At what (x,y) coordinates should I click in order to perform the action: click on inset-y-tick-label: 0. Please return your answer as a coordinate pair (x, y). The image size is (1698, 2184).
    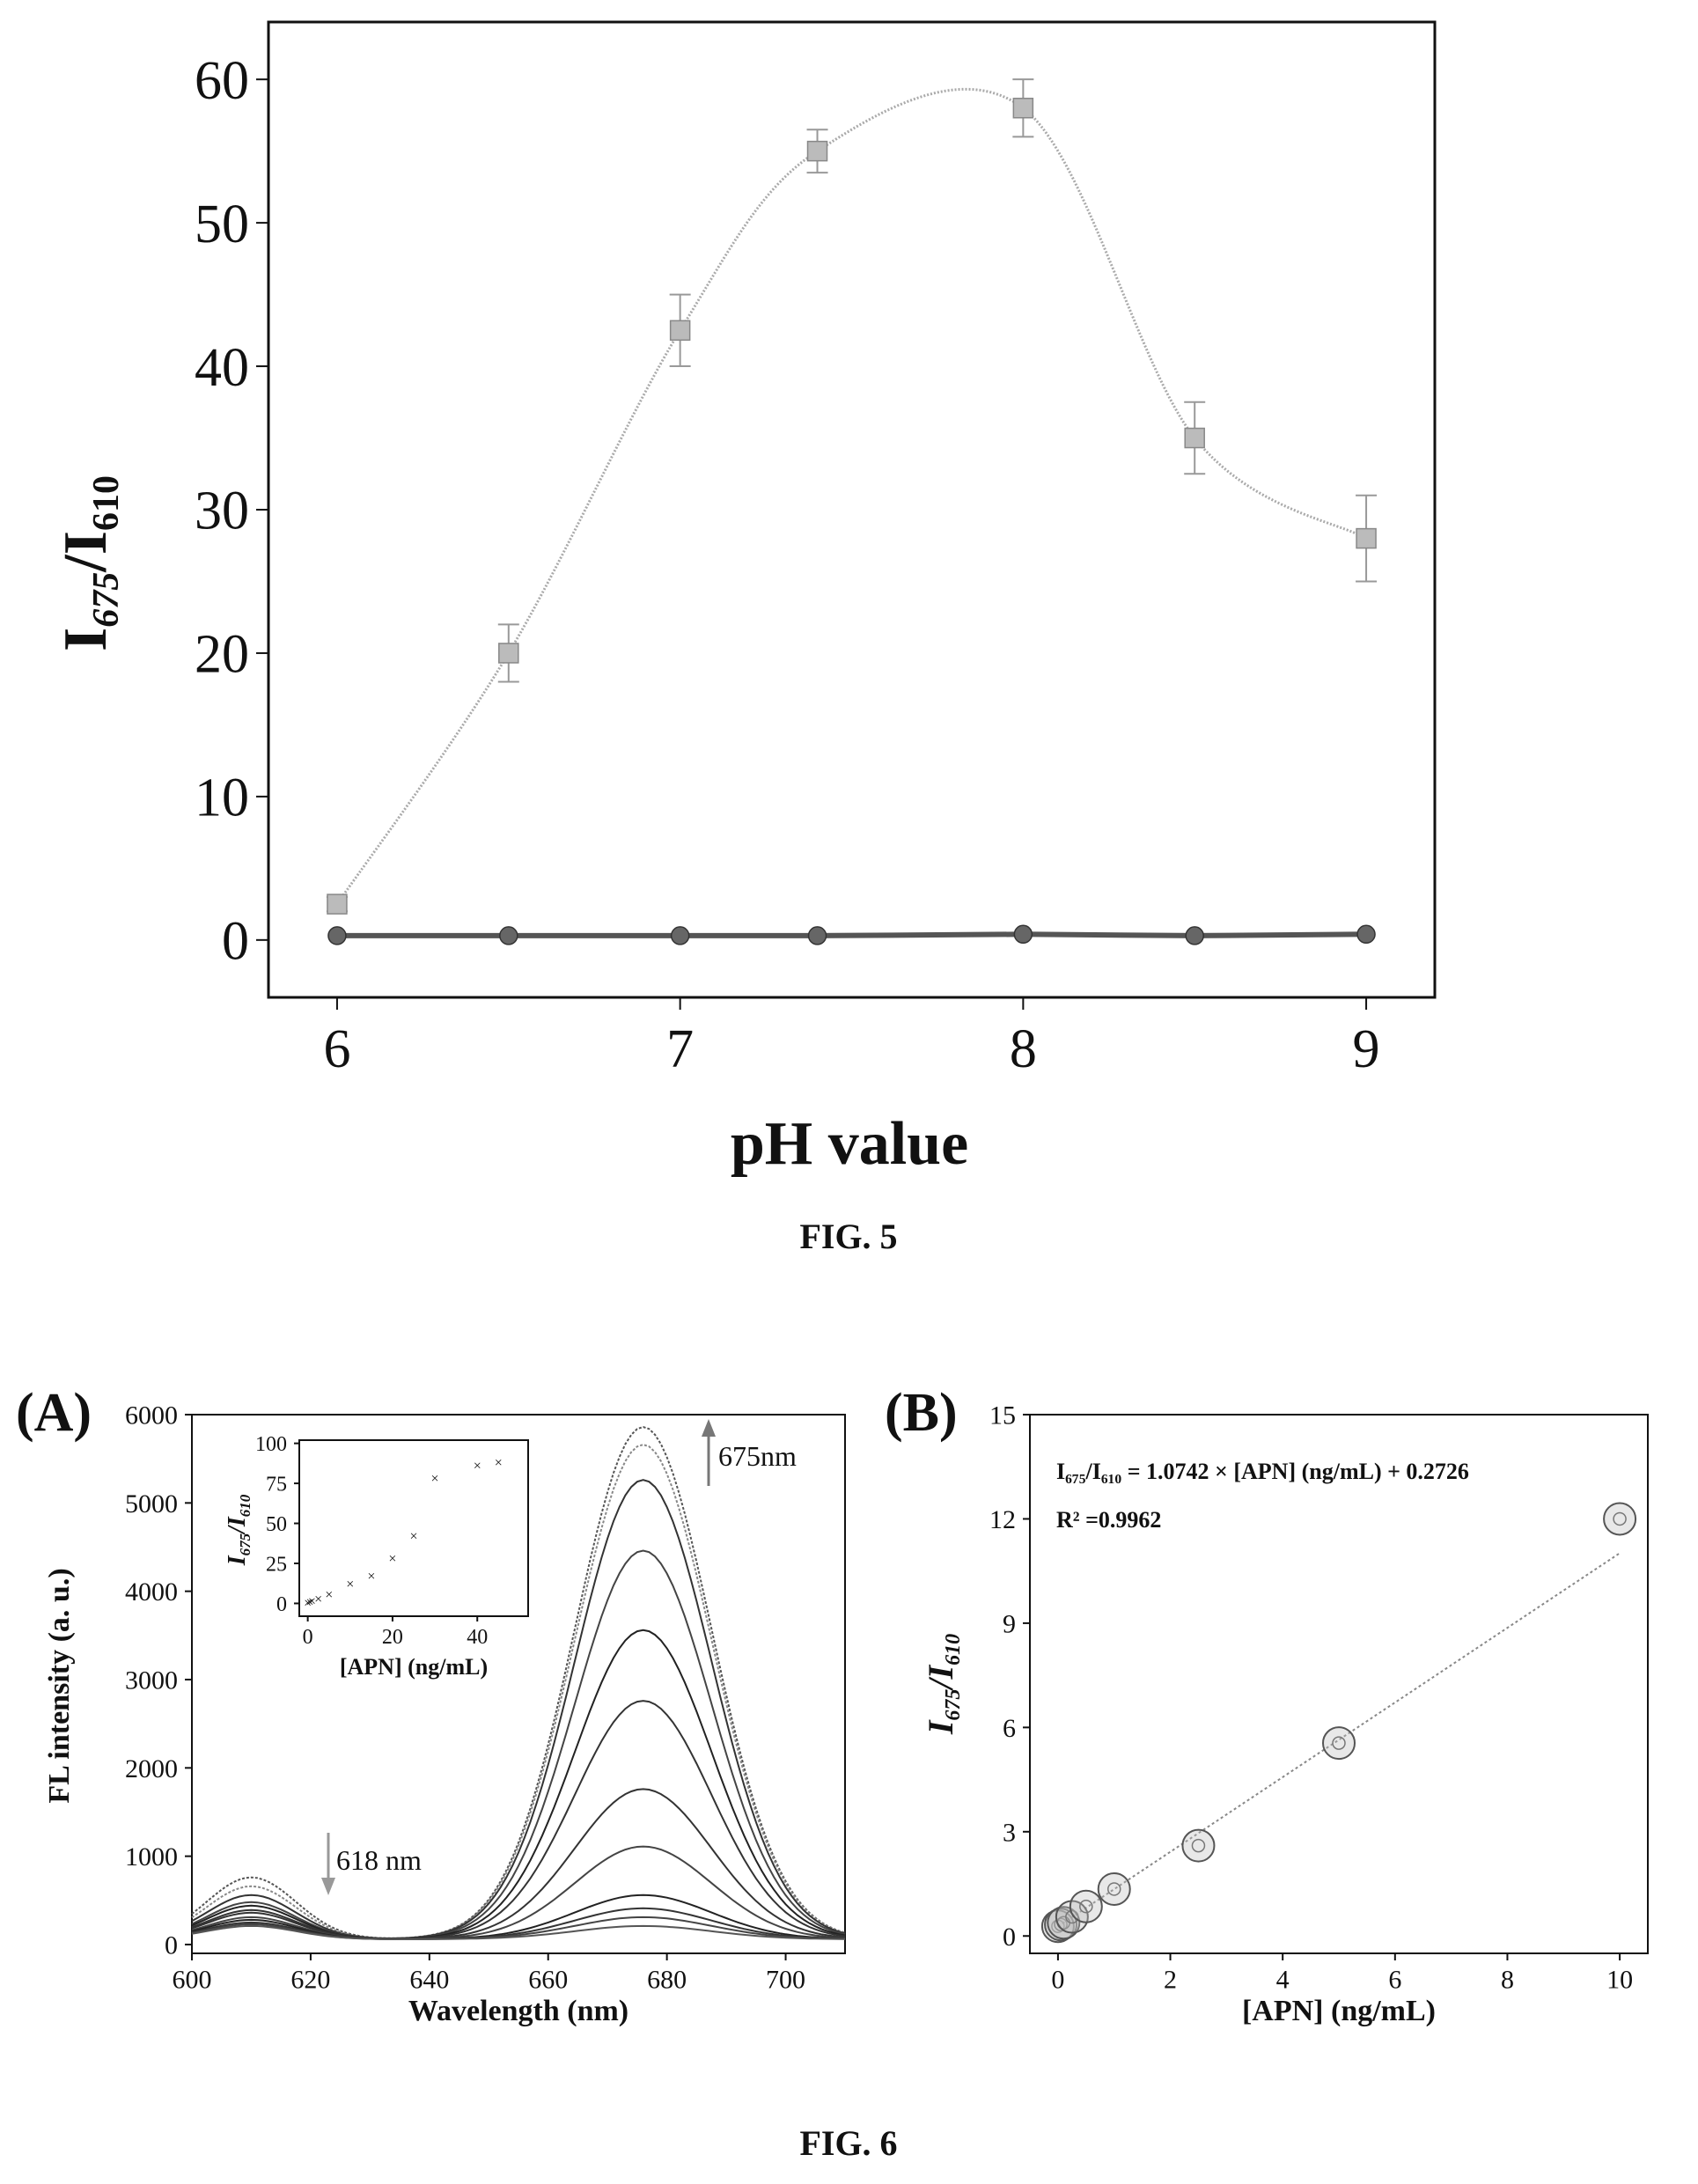
    Looking at the image, I should click on (281, 1604).